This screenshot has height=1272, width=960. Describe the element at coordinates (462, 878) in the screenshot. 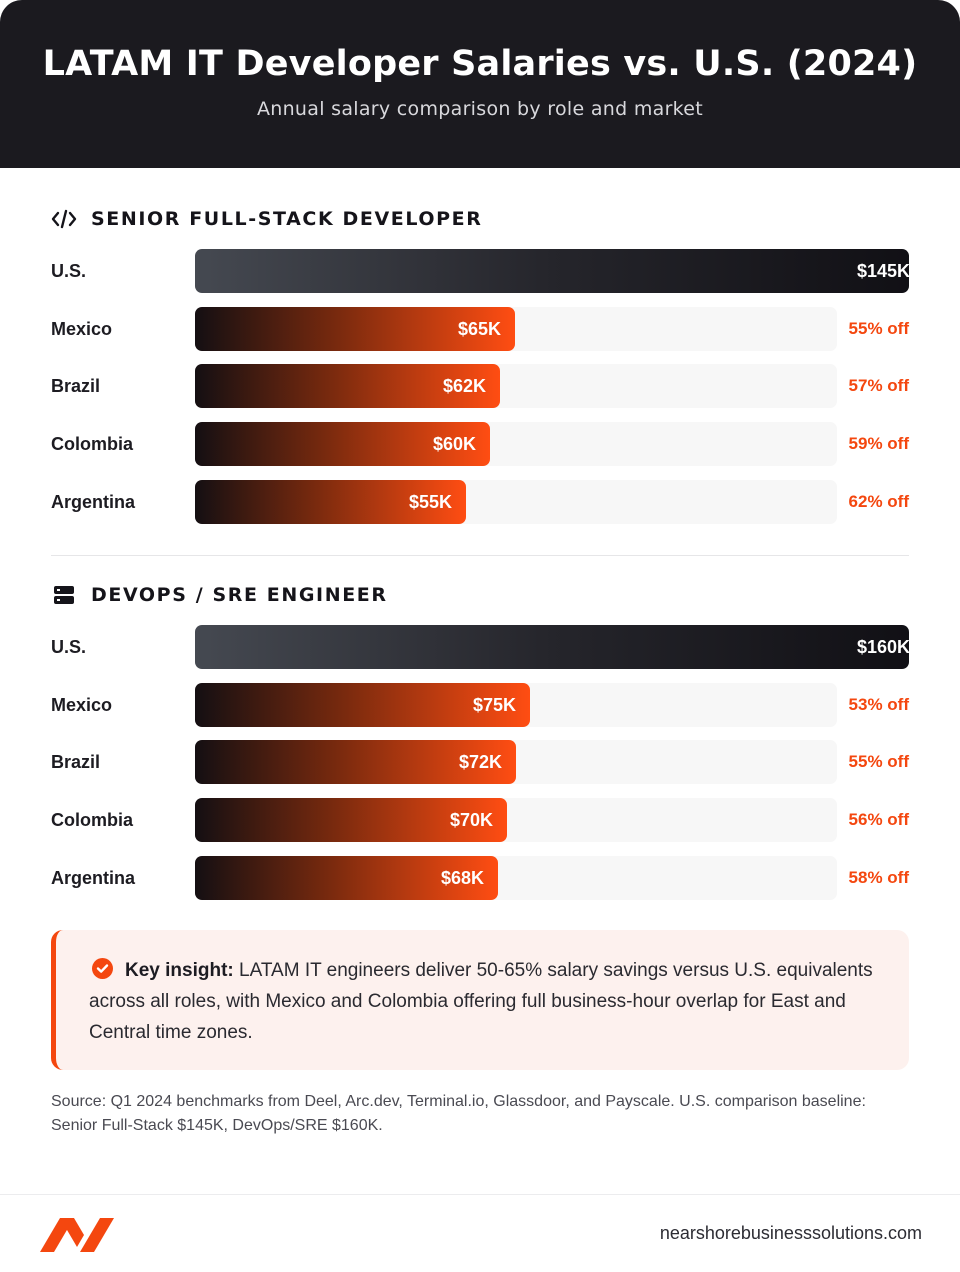

I see `bar-value-label: $68K` at that location.